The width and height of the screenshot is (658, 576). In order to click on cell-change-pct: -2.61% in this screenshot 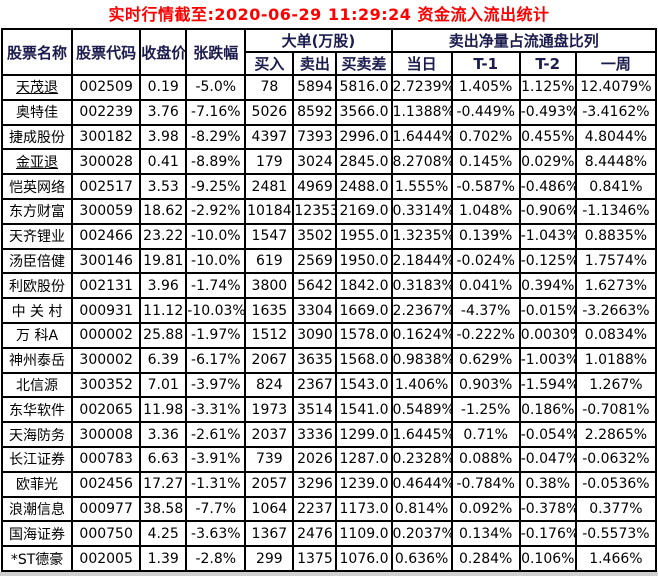, I will do `click(216, 434)`.